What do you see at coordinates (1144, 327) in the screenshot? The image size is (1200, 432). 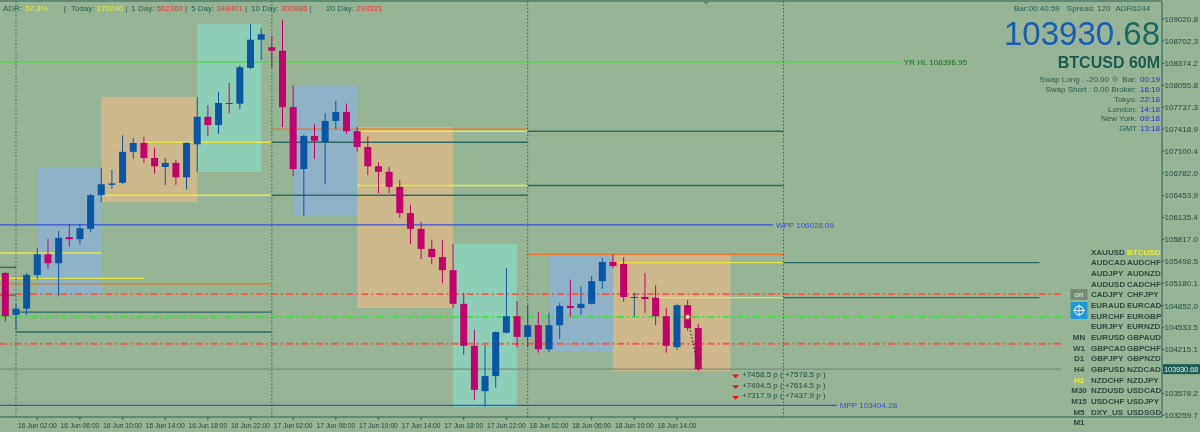 I see `annotation: EURNZD` at bounding box center [1144, 327].